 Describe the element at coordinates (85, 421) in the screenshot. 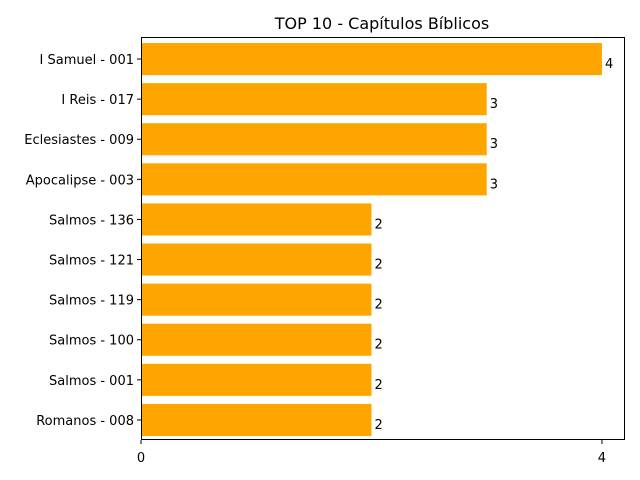

I see `y-tick-label: Romanos - 008` at that location.